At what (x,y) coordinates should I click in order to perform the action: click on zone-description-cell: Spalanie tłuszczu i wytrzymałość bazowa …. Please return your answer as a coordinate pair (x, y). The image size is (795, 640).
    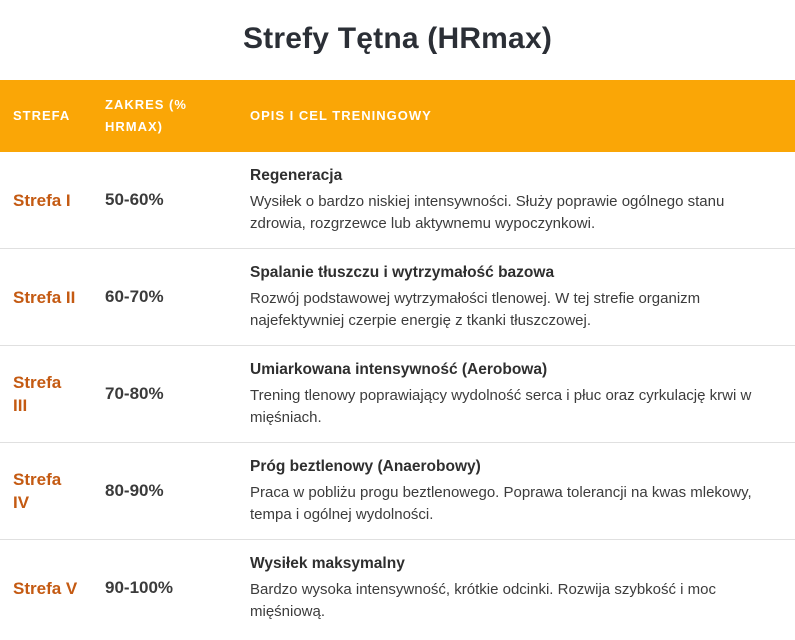
    Looking at the image, I should click on (522, 297).